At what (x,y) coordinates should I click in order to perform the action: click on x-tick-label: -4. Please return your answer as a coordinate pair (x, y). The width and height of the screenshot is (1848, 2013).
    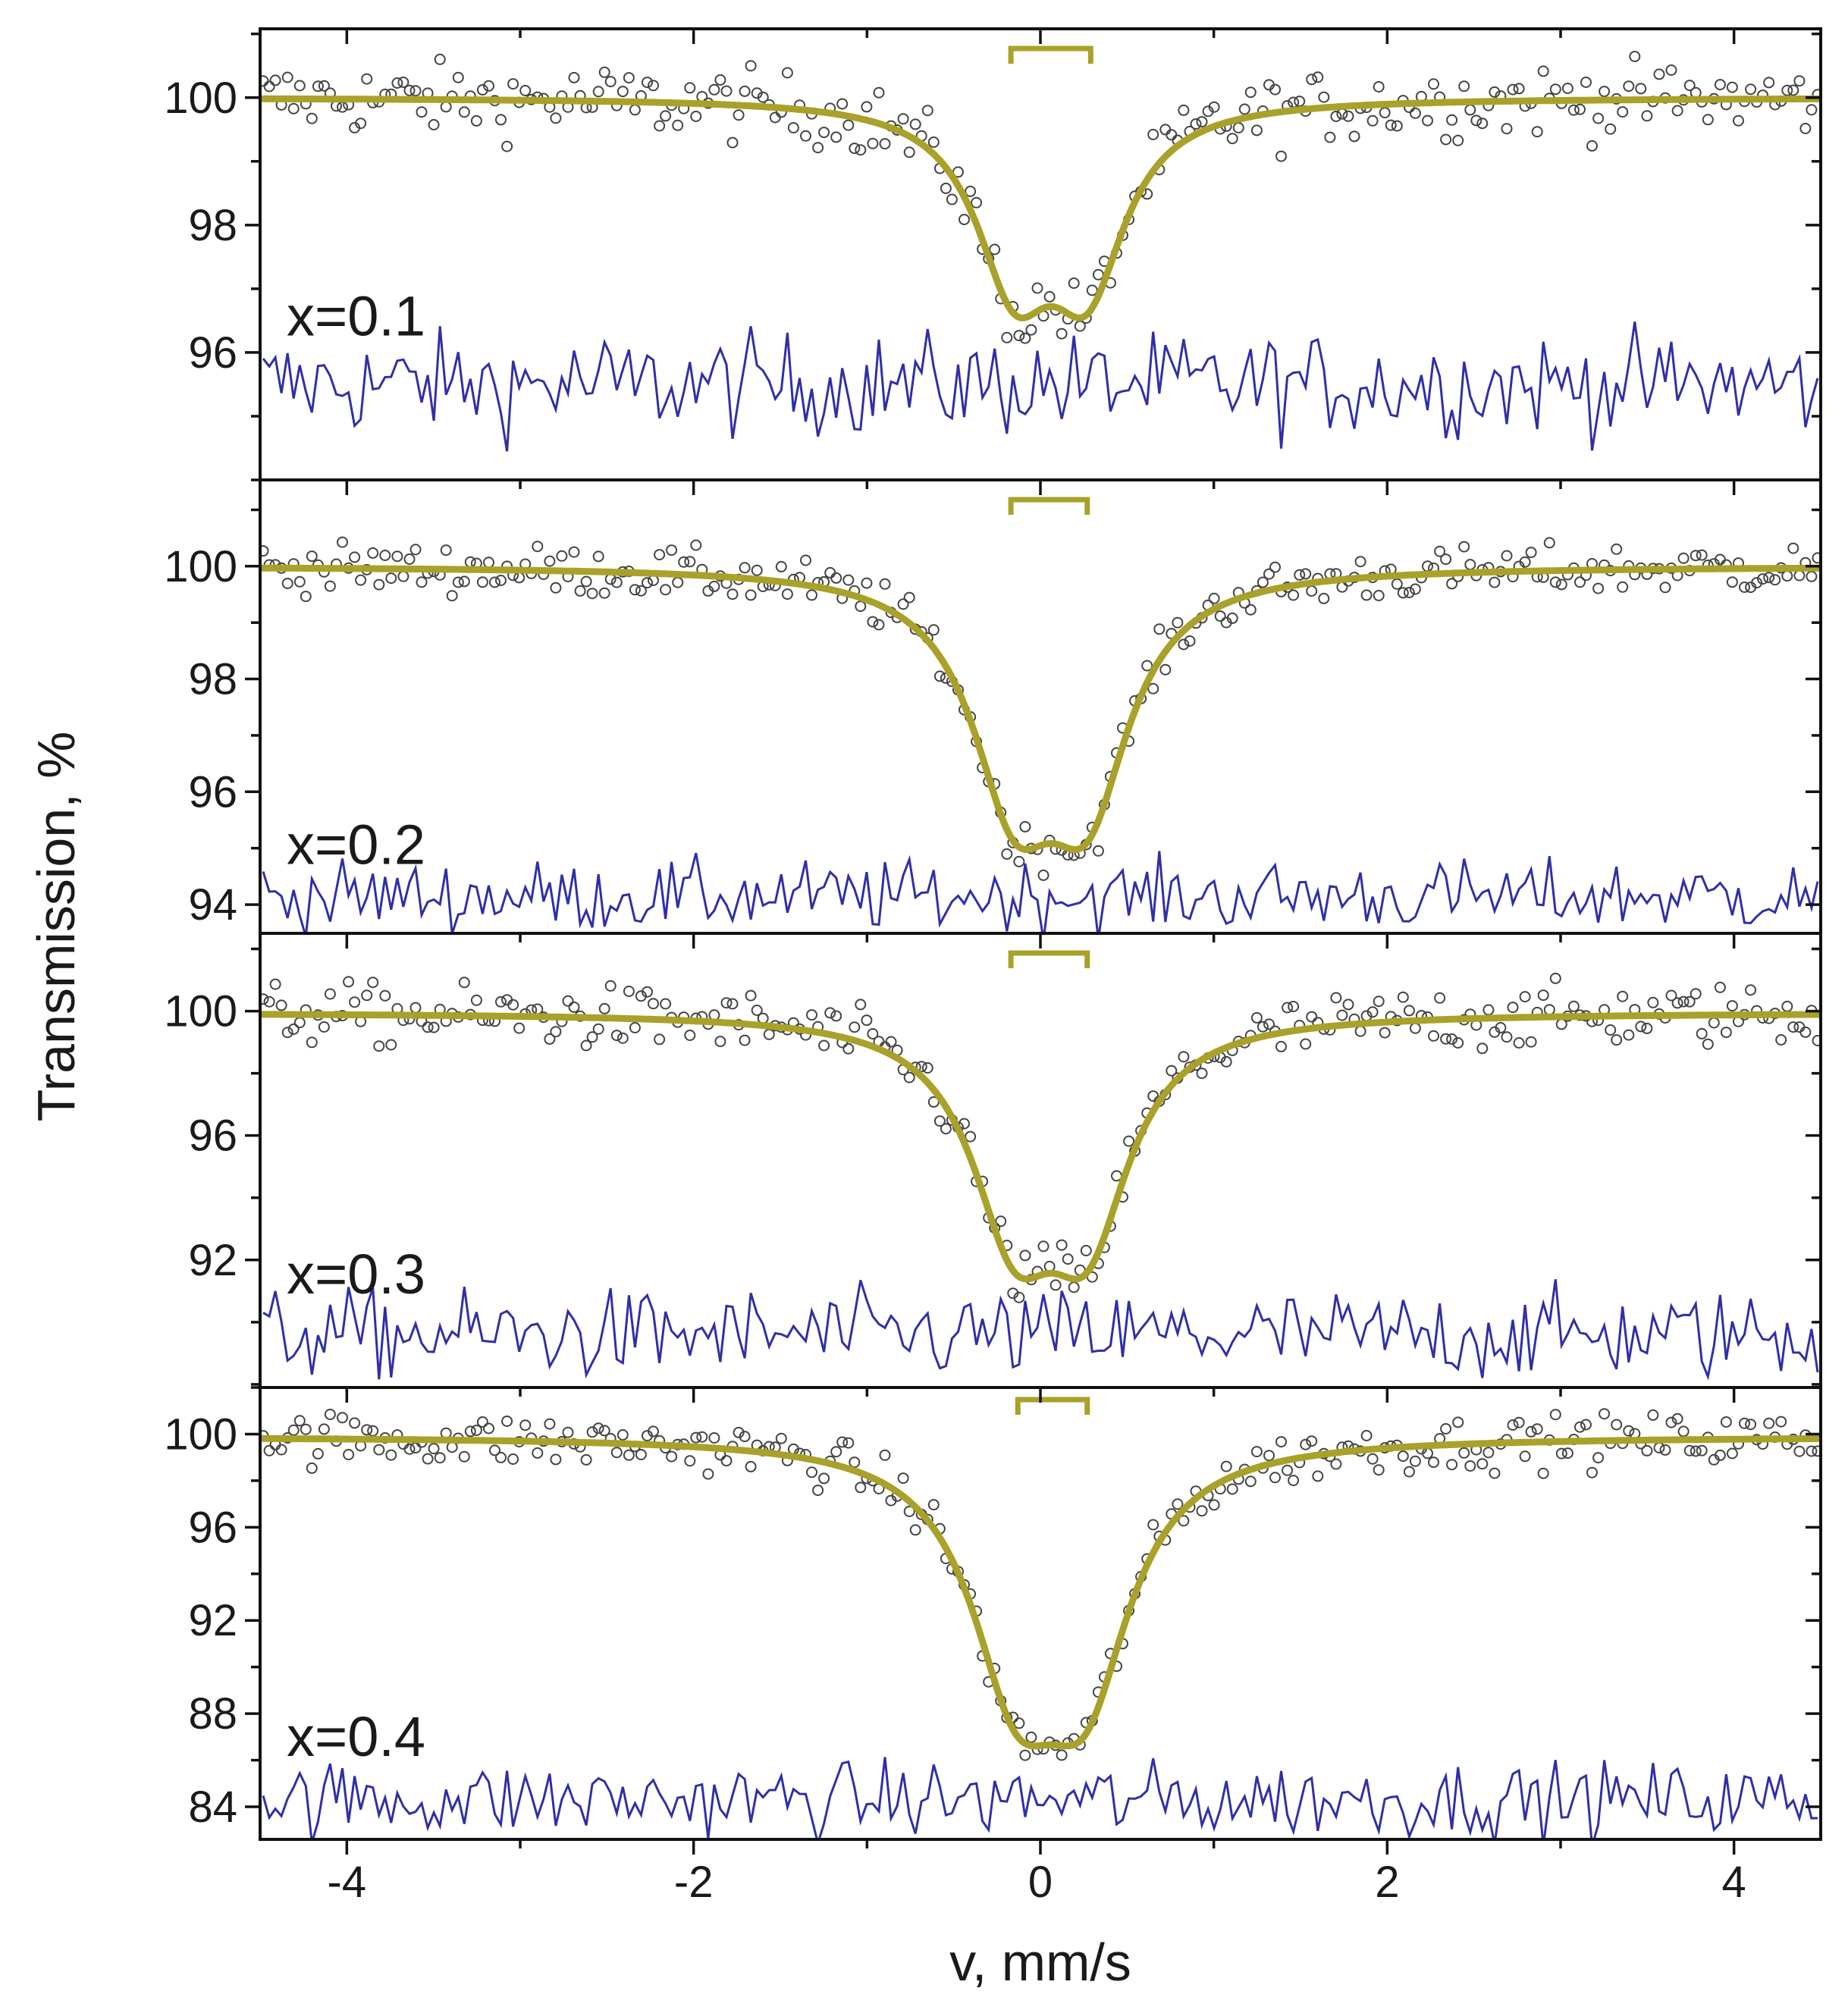
    Looking at the image, I should click on (347, 1883).